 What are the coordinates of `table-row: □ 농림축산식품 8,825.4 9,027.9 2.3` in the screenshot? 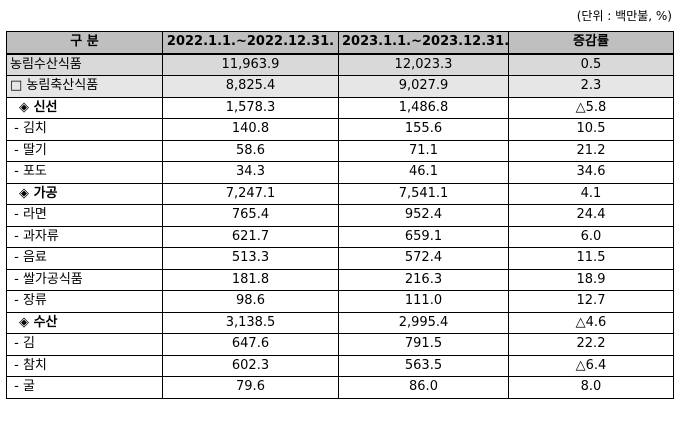 It's located at (340, 86).